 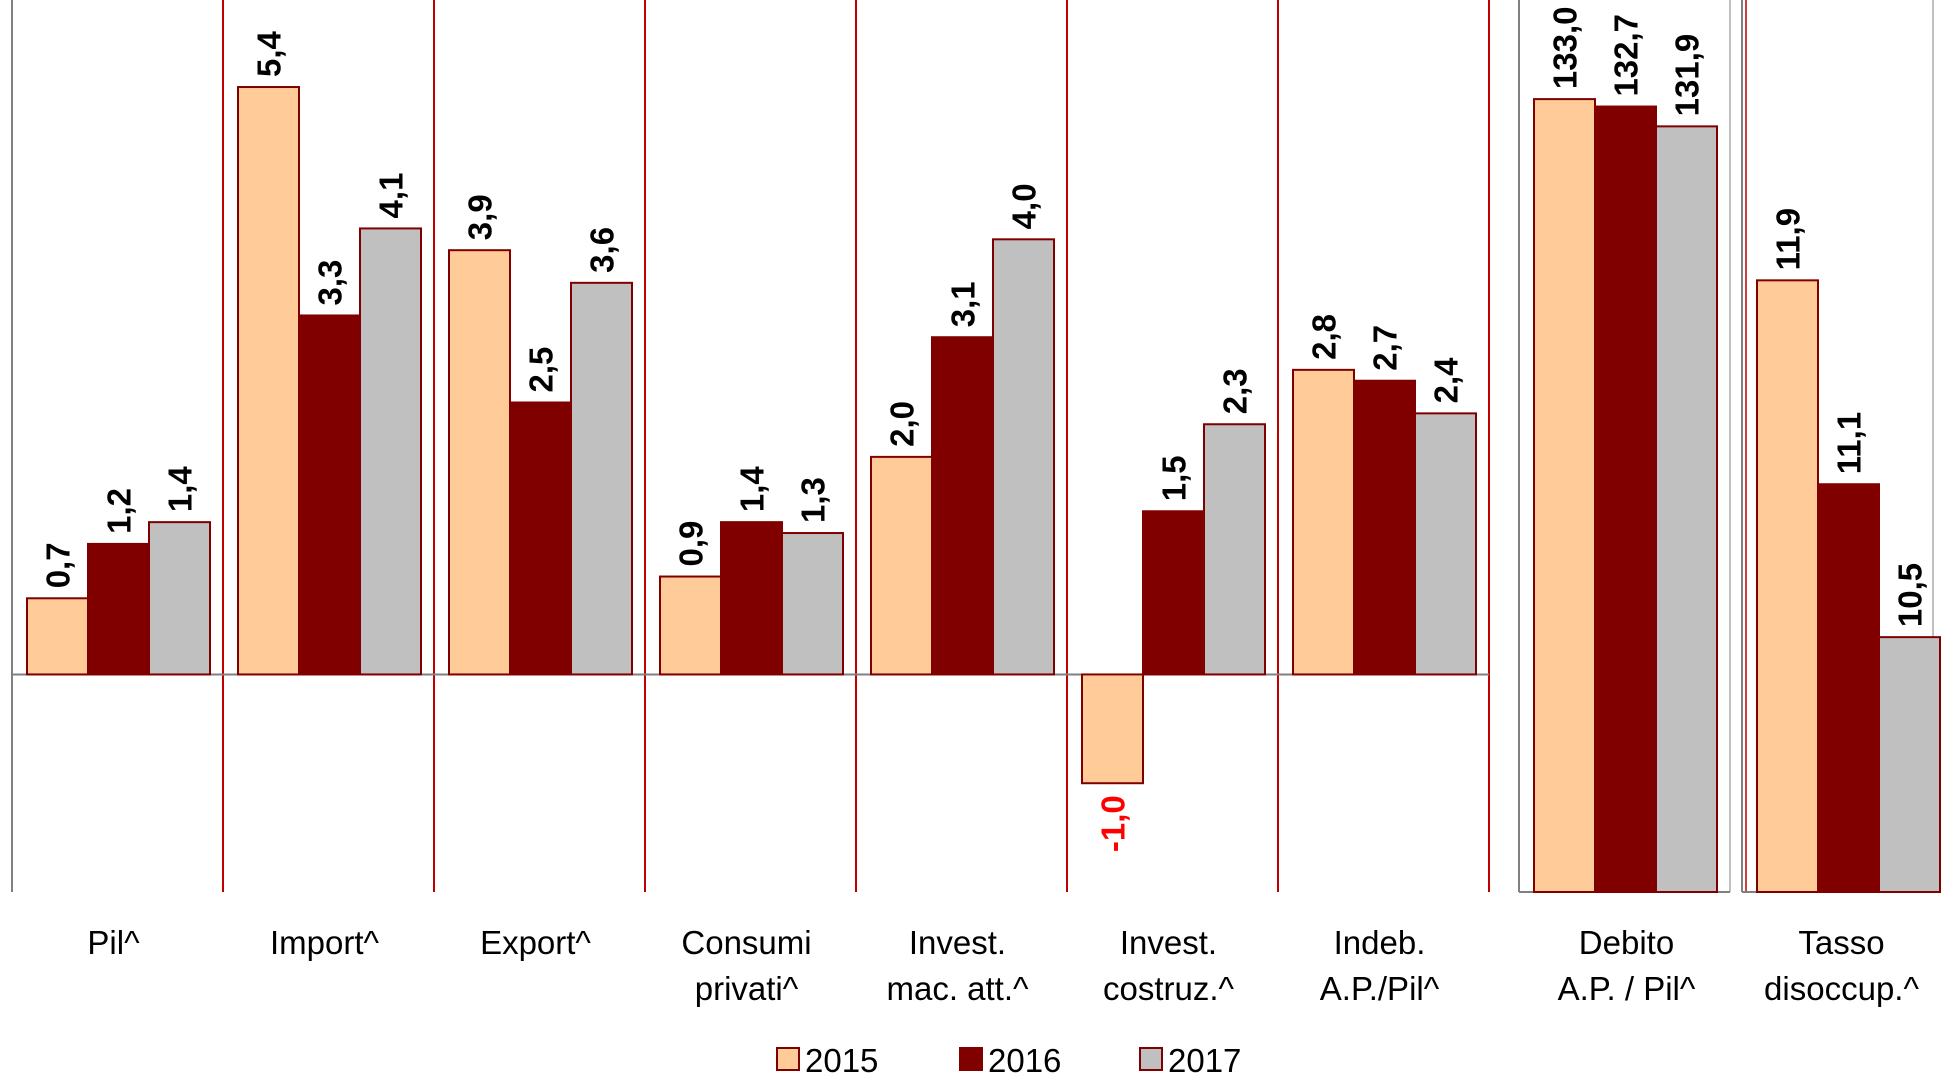 I want to click on data-label: 0,9, so click(x=691, y=544).